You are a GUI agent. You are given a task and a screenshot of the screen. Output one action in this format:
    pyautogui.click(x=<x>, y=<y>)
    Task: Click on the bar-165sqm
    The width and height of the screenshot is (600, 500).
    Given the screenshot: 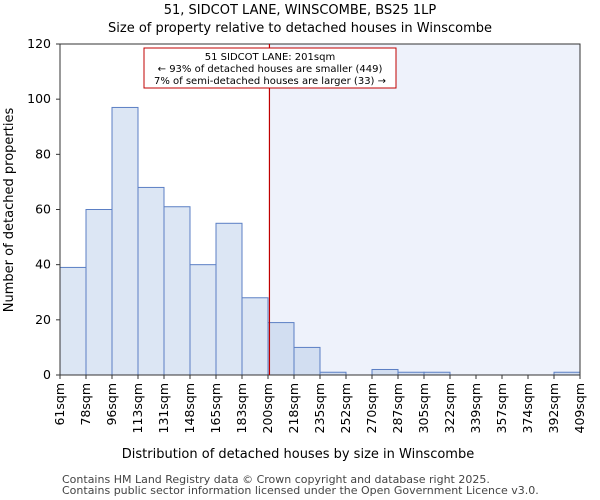 What is the action you would take?
    pyautogui.click(x=229, y=299)
    